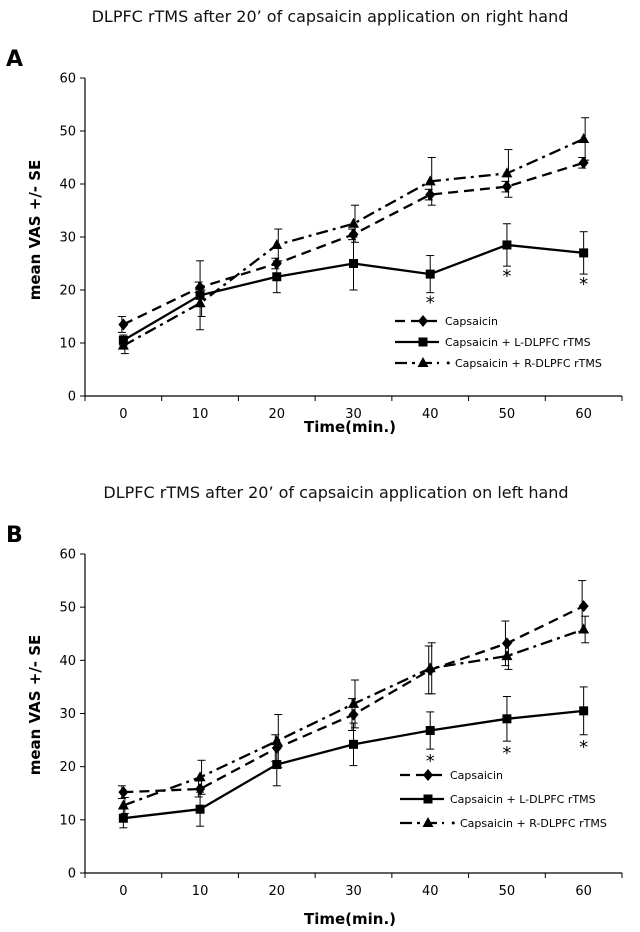 This screenshot has height=932, width=640. I want to click on panel-b-xtick-label: 20, so click(277, 891).